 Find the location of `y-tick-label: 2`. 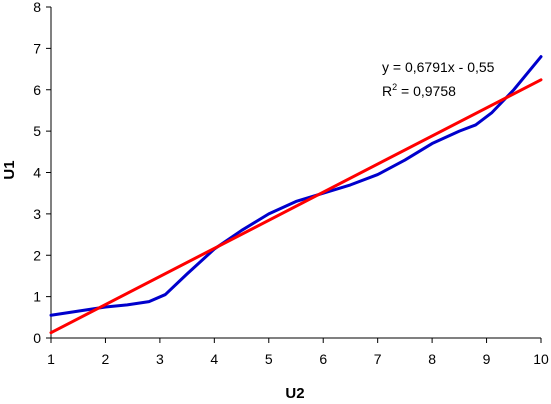

y-tick-label: 2 is located at coordinates (37, 255).